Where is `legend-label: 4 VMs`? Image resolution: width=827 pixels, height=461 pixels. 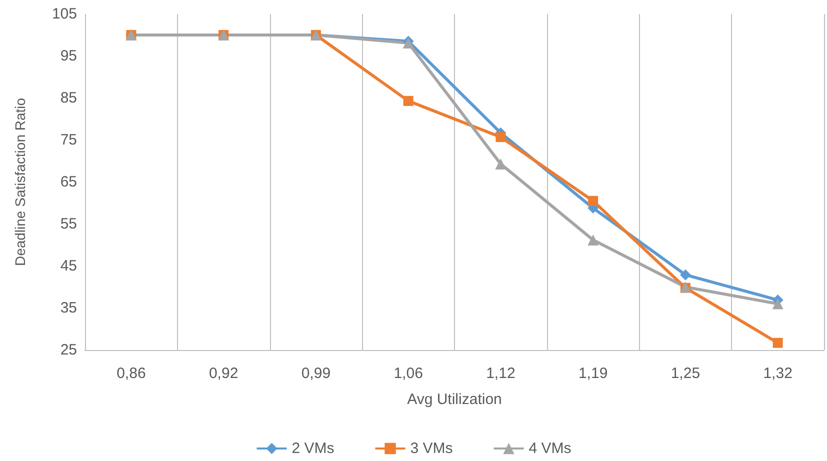
legend-label: 4 VMs is located at coordinates (550, 448).